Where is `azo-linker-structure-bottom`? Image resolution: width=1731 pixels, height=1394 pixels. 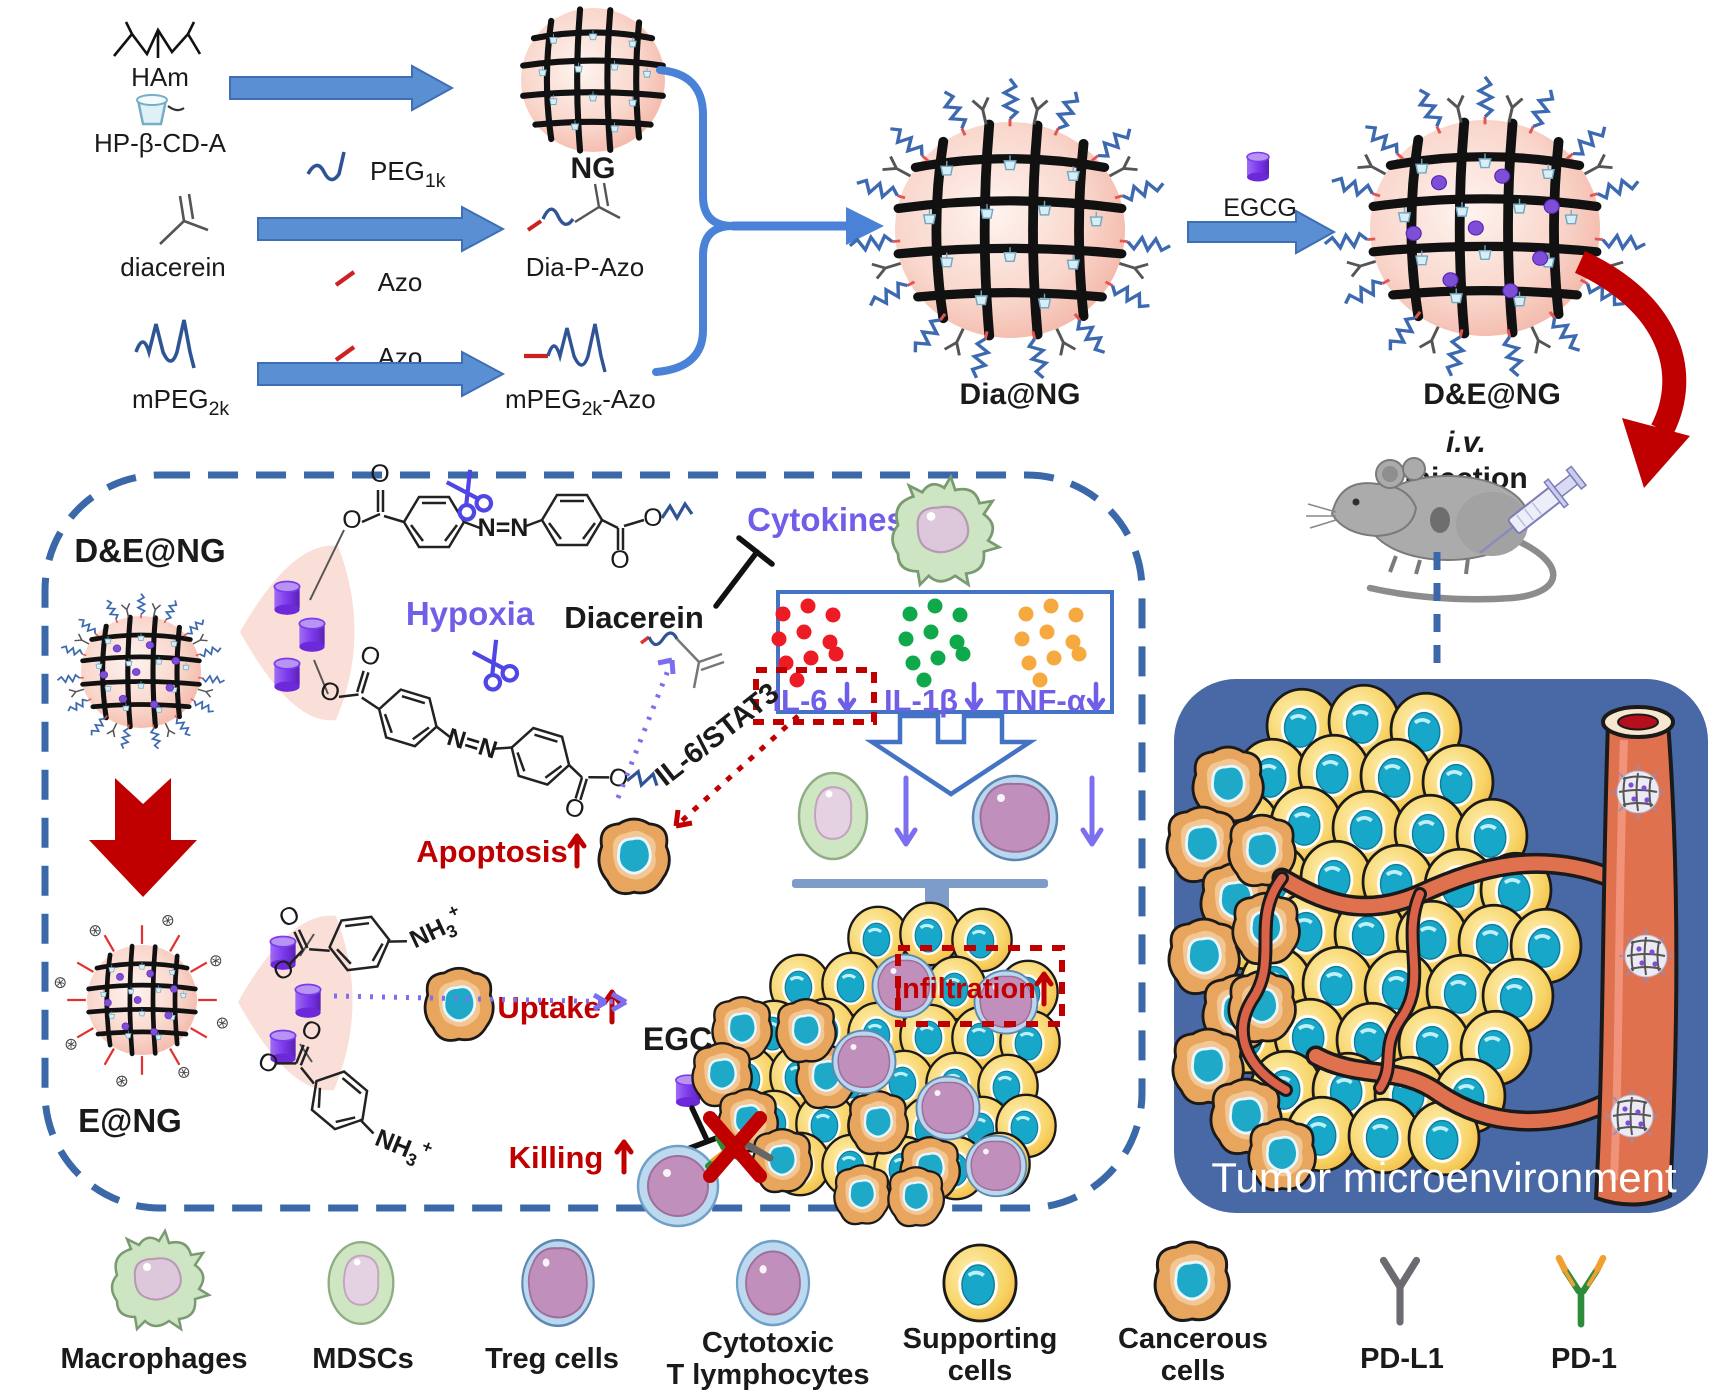 azo-linker-structure-bottom is located at coordinates (489, 737).